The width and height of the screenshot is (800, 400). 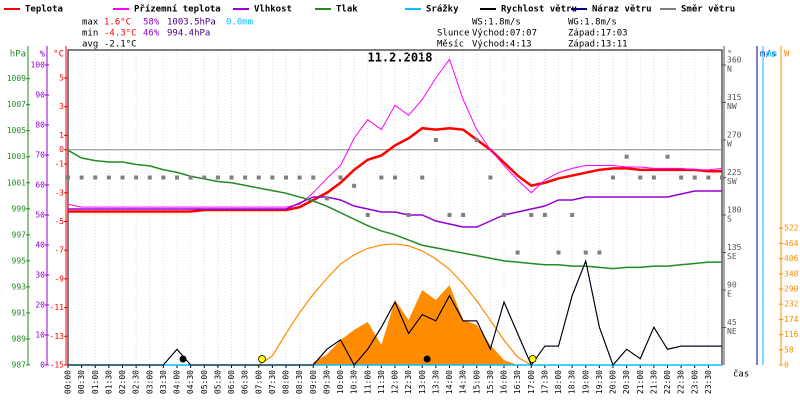 What do you see at coordinates (729, 219) in the screenshot?
I see `compass-label: S` at bounding box center [729, 219].